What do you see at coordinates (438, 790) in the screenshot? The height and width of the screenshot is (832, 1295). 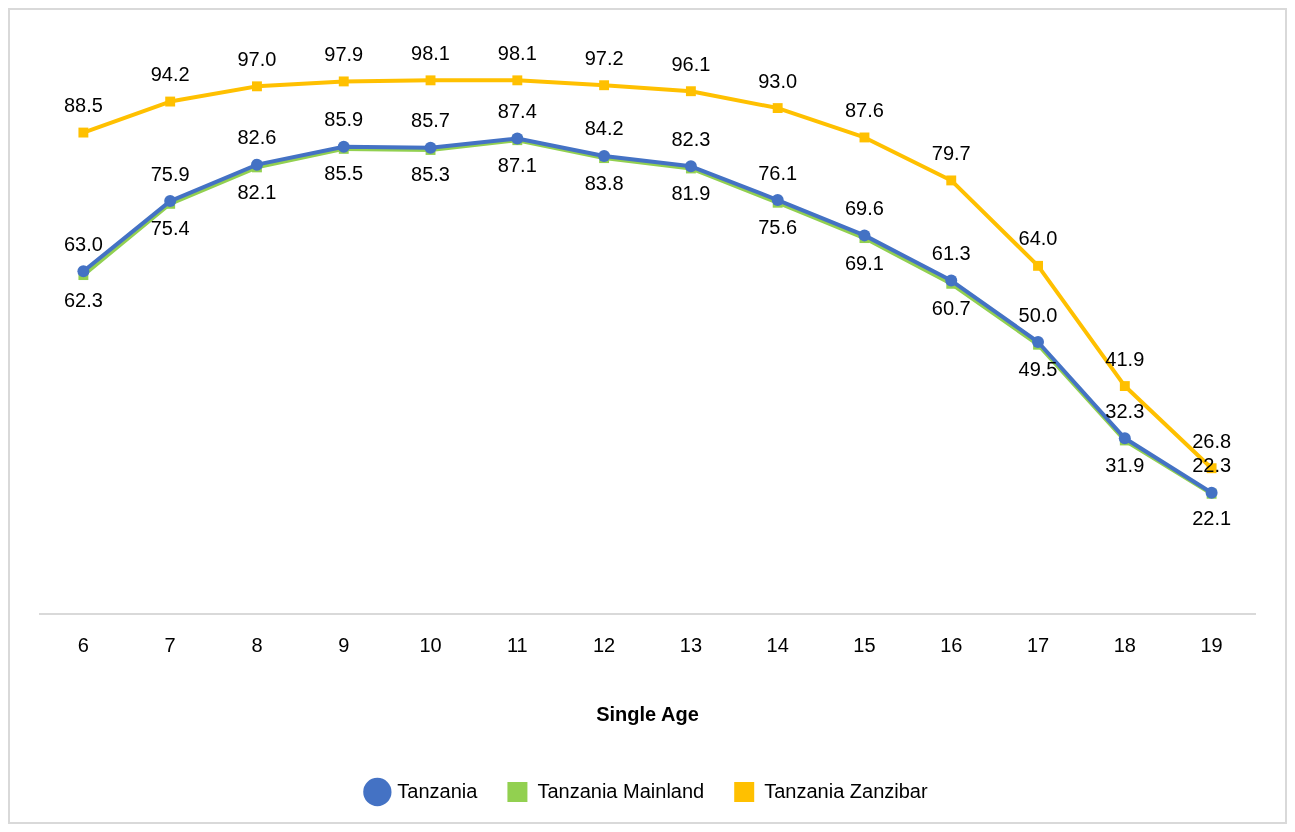 I see `legend-label: Tanzania` at bounding box center [438, 790].